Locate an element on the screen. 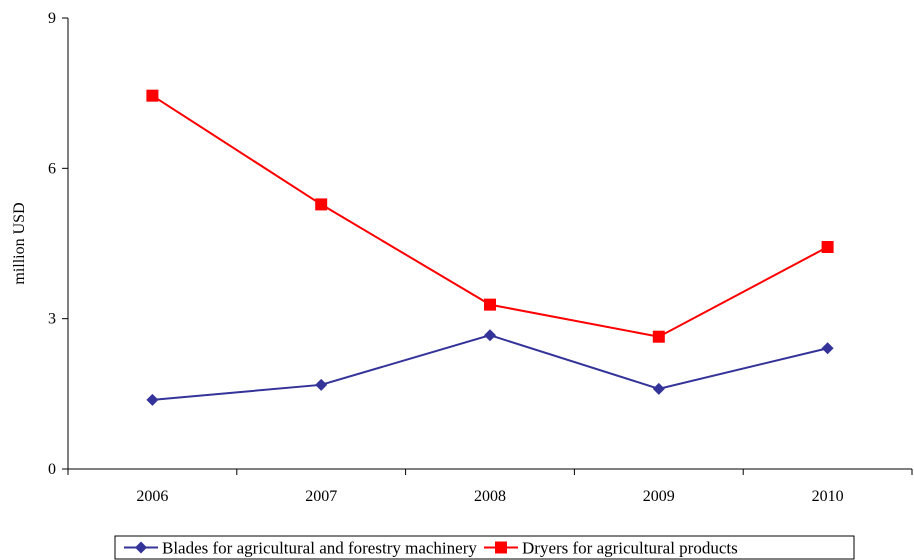 This screenshot has width=914, height=560. x-ticks: 2006 2007 2008 2009 2010 is located at coordinates (490, 487).